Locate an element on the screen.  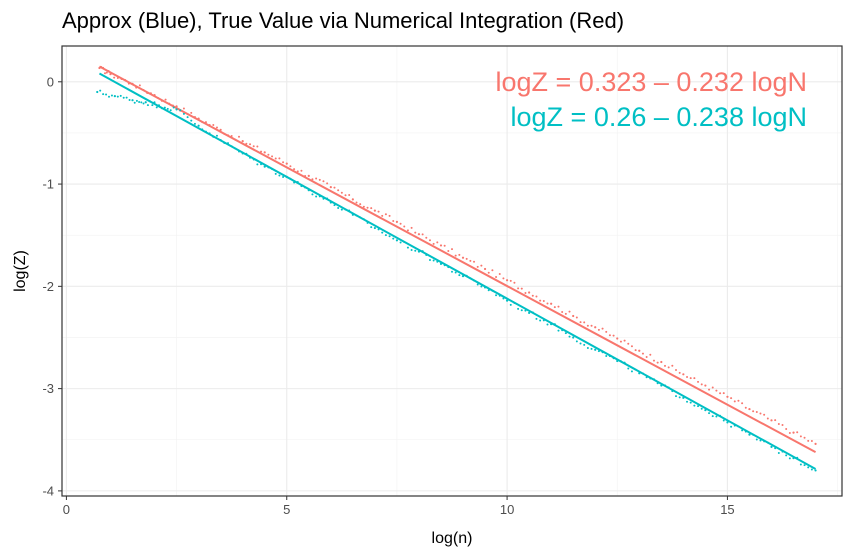
y-tick-label: -1 is located at coordinates (48, 184).